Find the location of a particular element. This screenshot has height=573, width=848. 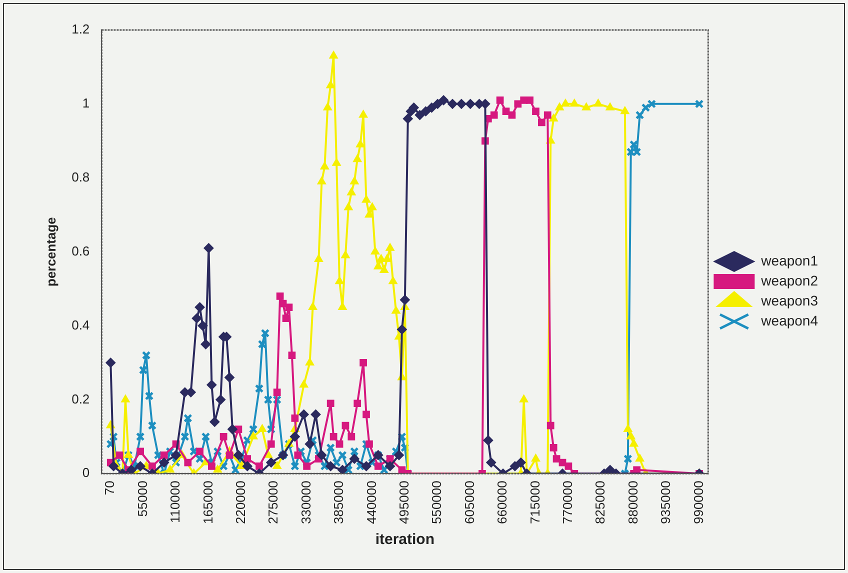

y-tick-label: 0.2 is located at coordinates (81, 398).